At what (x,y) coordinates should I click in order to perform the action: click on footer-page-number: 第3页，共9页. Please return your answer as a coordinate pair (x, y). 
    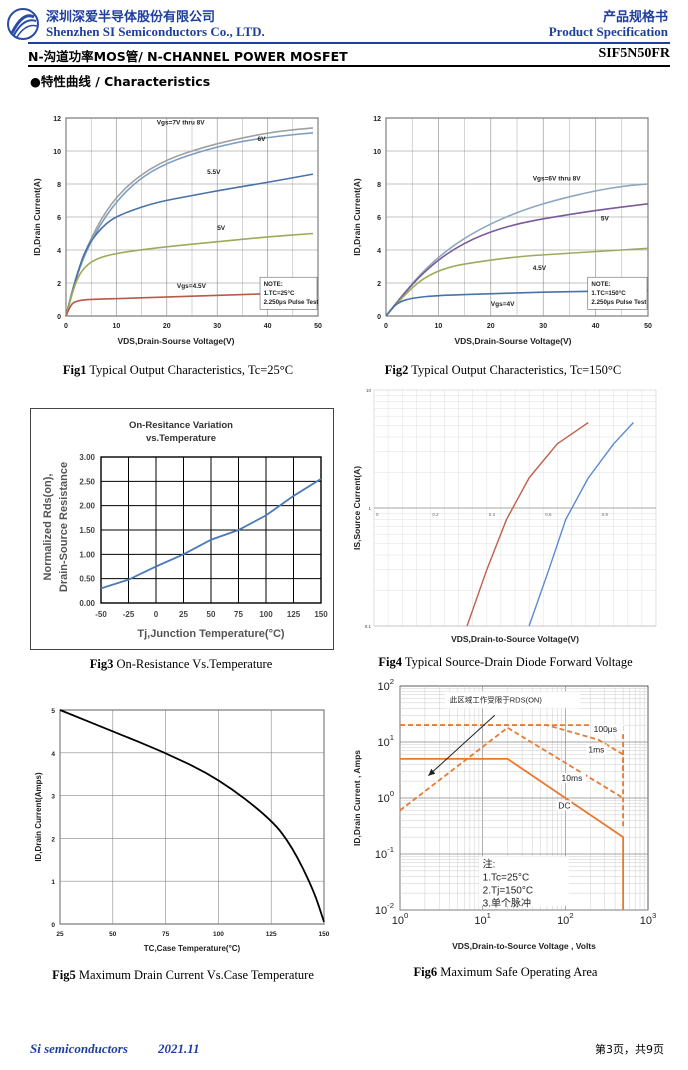
    Looking at the image, I should click on (629, 1049).